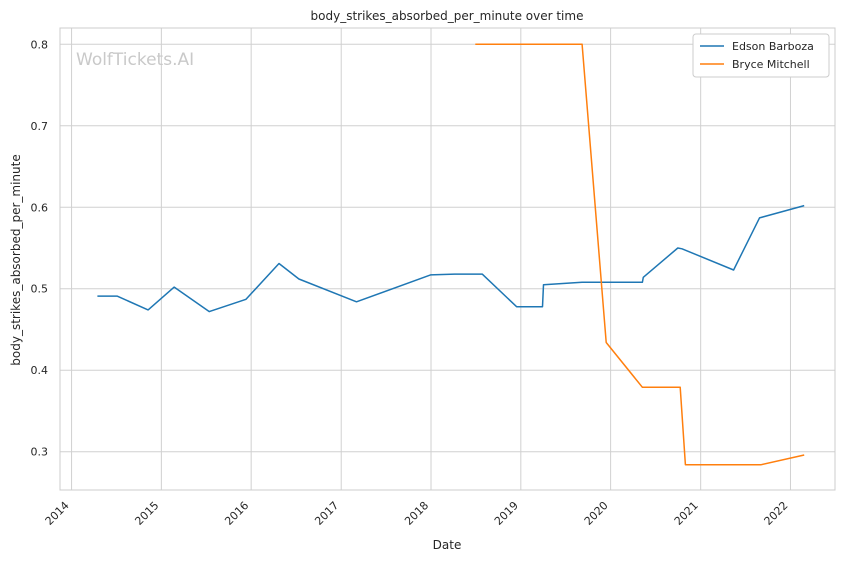 Image resolution: width=844 pixels, height=561 pixels. I want to click on y-tick-label: 0.3, so click(40, 452).